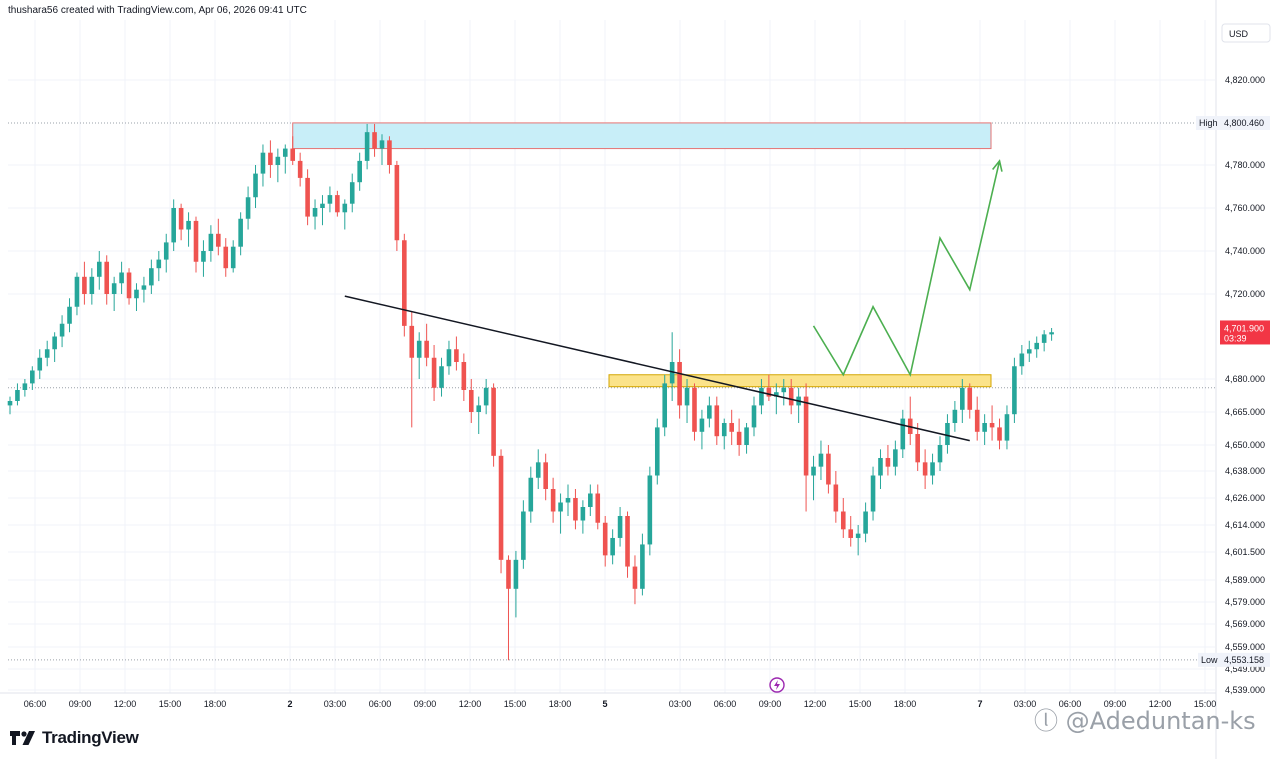 Image resolution: width=1280 pixels, height=759 pixels. What do you see at coordinates (1245, 647) in the screenshot?
I see `y-tick-label: 4,559.000` at bounding box center [1245, 647].